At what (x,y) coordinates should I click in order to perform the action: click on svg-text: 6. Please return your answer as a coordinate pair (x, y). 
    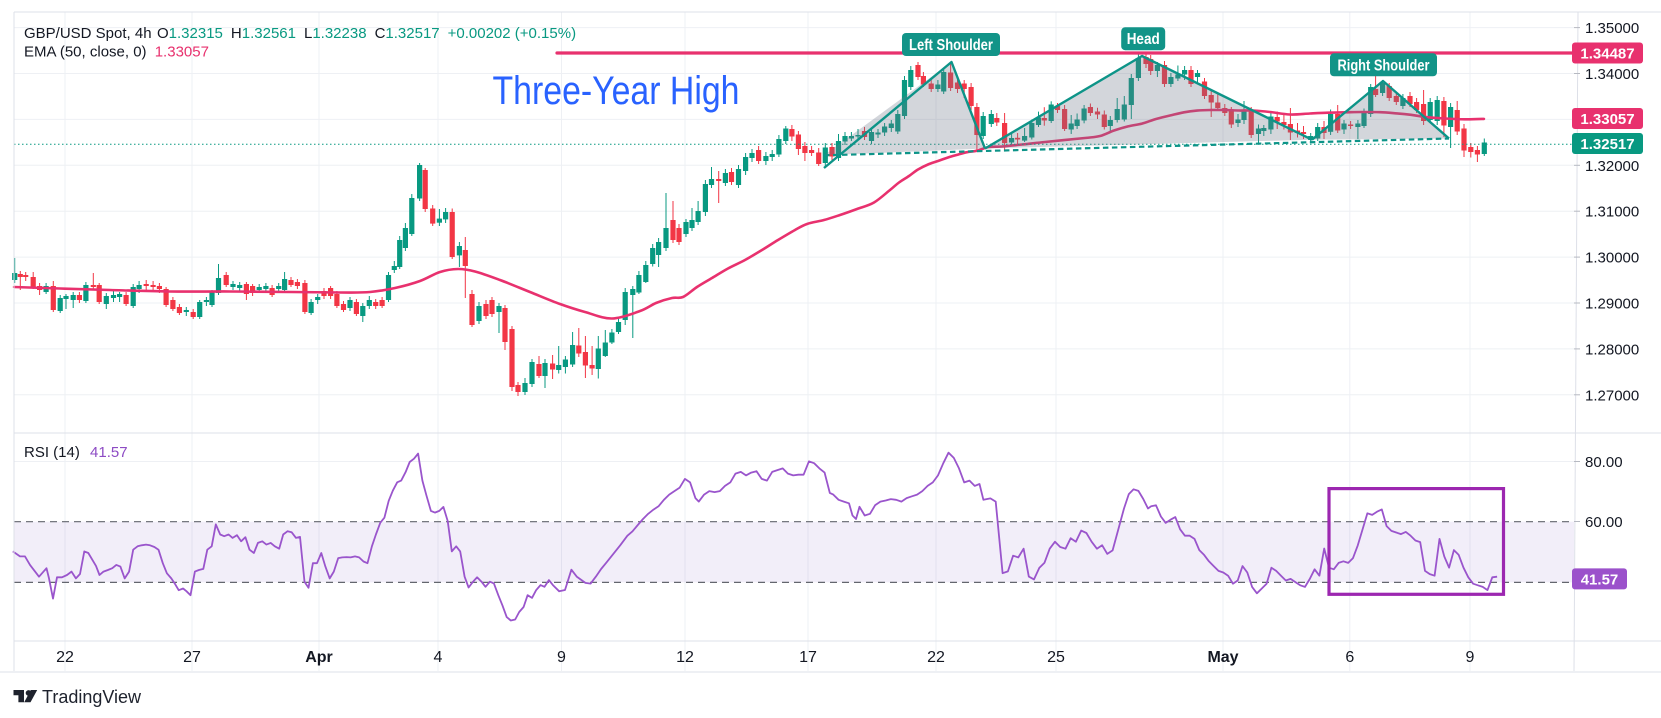
    Looking at the image, I should click on (1349, 657).